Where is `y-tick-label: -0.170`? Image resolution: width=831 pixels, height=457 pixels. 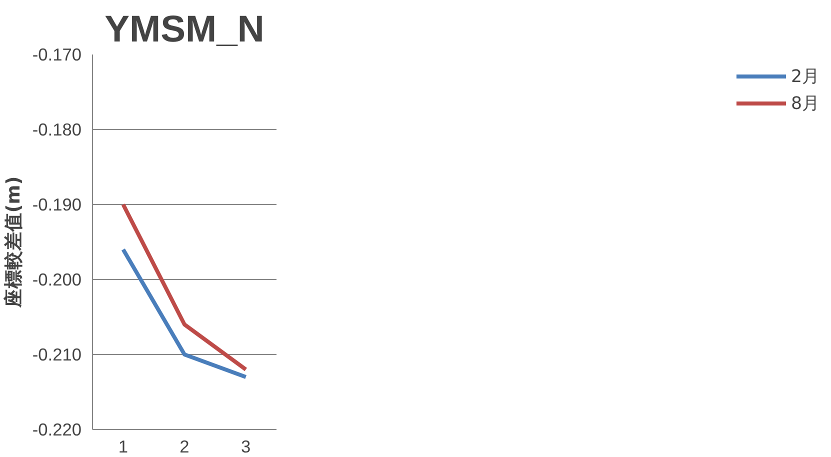
y-tick-label: -0.170 is located at coordinates (57, 54).